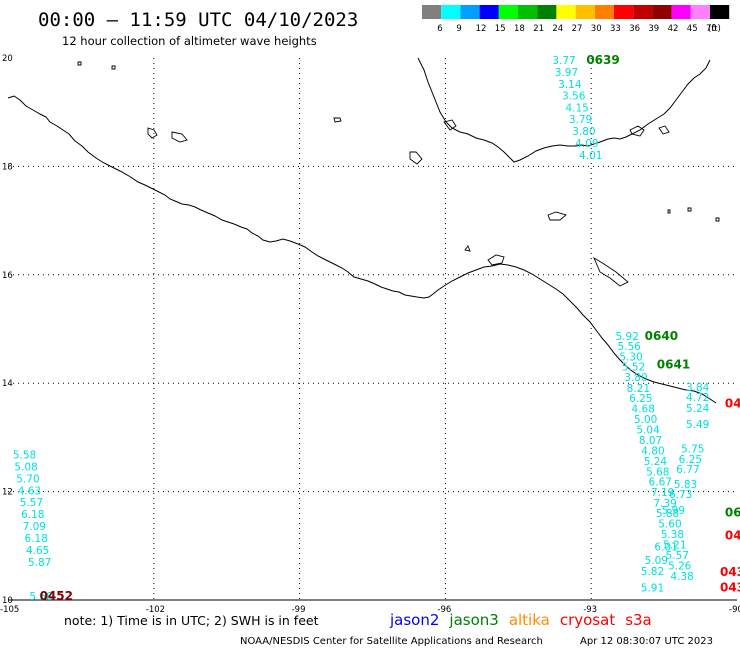 Image resolution: width=740 pixels, height=650 pixels. Describe the element at coordinates (657, 472) in the screenshot. I see `wave-height-value: 5.68` at that location.